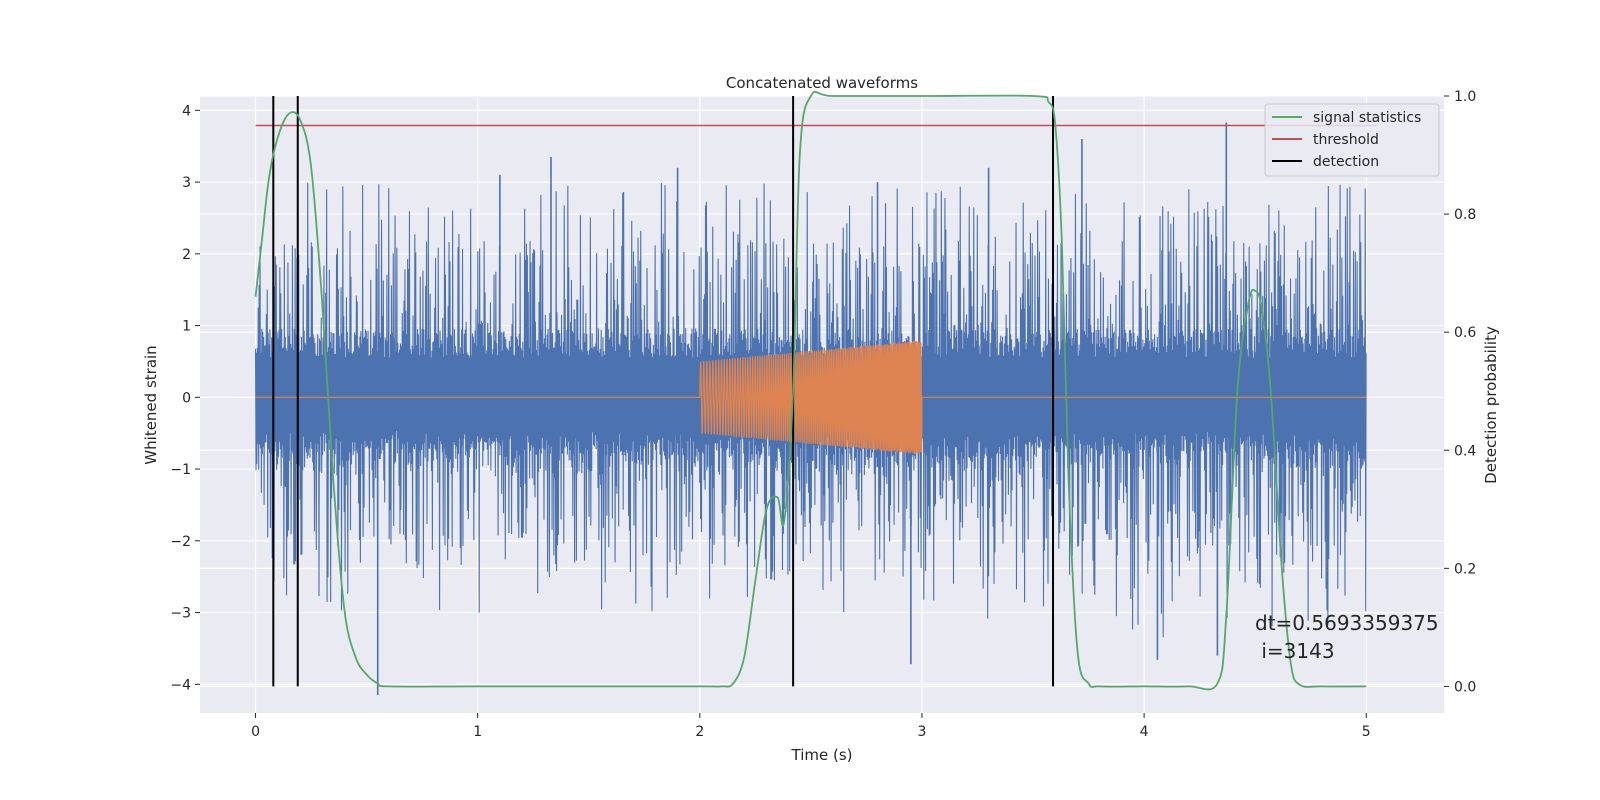 Image resolution: width=1600 pixels, height=800 pixels. What do you see at coordinates (1346, 162) in the screenshot?
I see `legend-label: detection` at bounding box center [1346, 162].